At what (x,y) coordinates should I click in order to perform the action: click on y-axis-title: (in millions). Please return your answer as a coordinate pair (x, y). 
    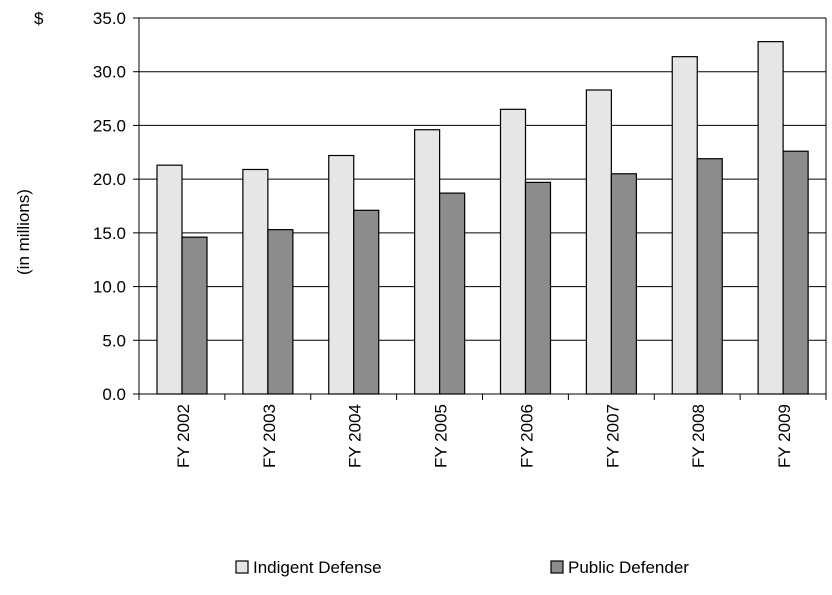
    Looking at the image, I should click on (23, 232).